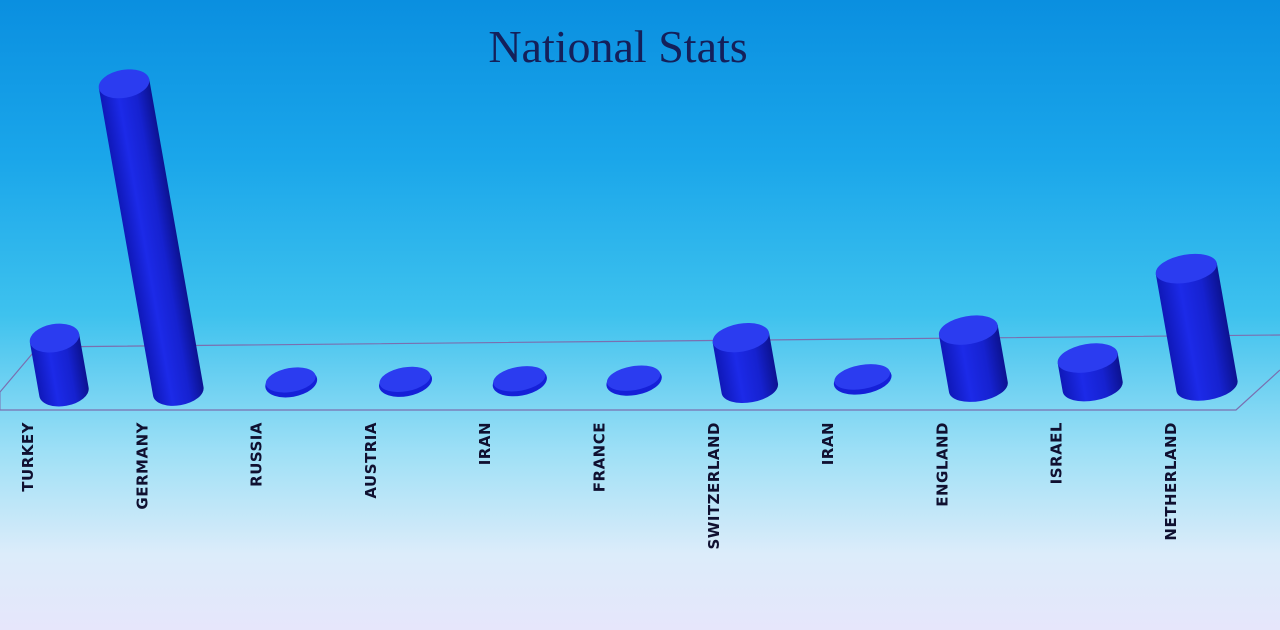  What do you see at coordinates (28, 456) in the screenshot?
I see `category-label: TURKEY` at bounding box center [28, 456].